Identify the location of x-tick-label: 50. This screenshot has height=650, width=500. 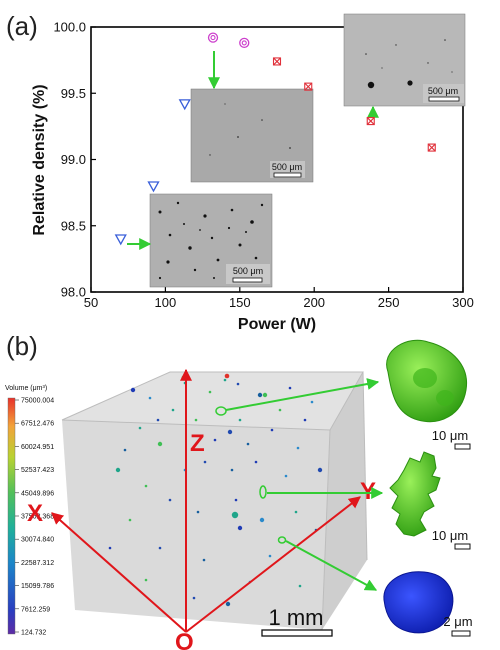
(91, 302).